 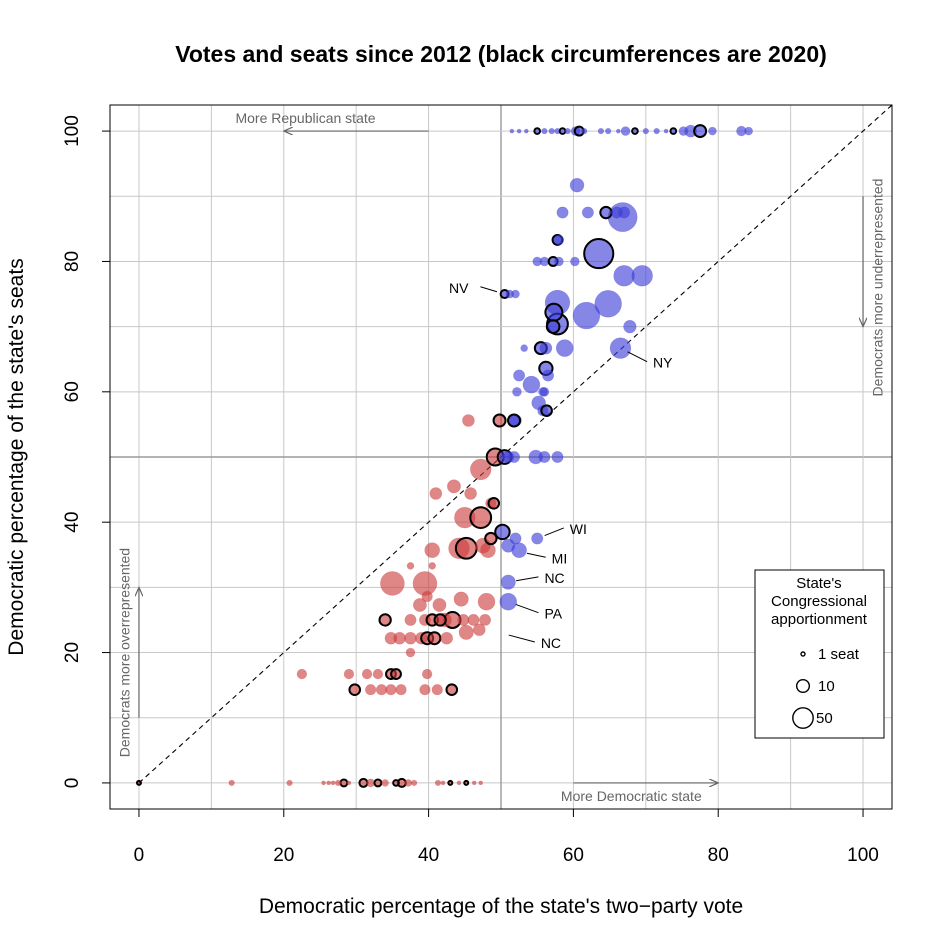 What do you see at coordinates (878, 288) in the screenshot?
I see `annotation-text: Democrats more underrepresented` at bounding box center [878, 288].